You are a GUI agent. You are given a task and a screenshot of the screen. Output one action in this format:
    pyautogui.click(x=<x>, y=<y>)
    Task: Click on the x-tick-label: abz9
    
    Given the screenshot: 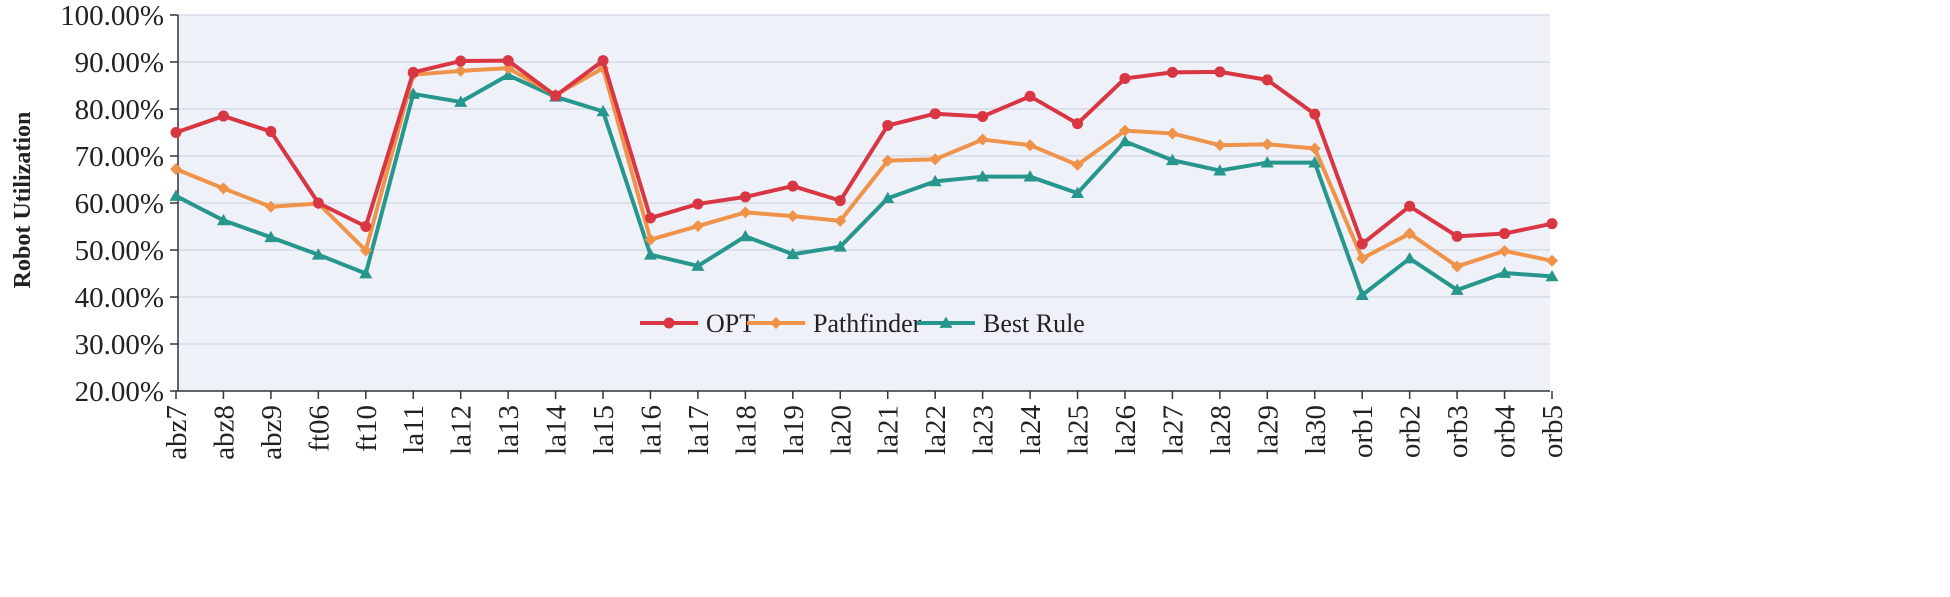 What is the action you would take?
    pyautogui.click(x=272, y=432)
    